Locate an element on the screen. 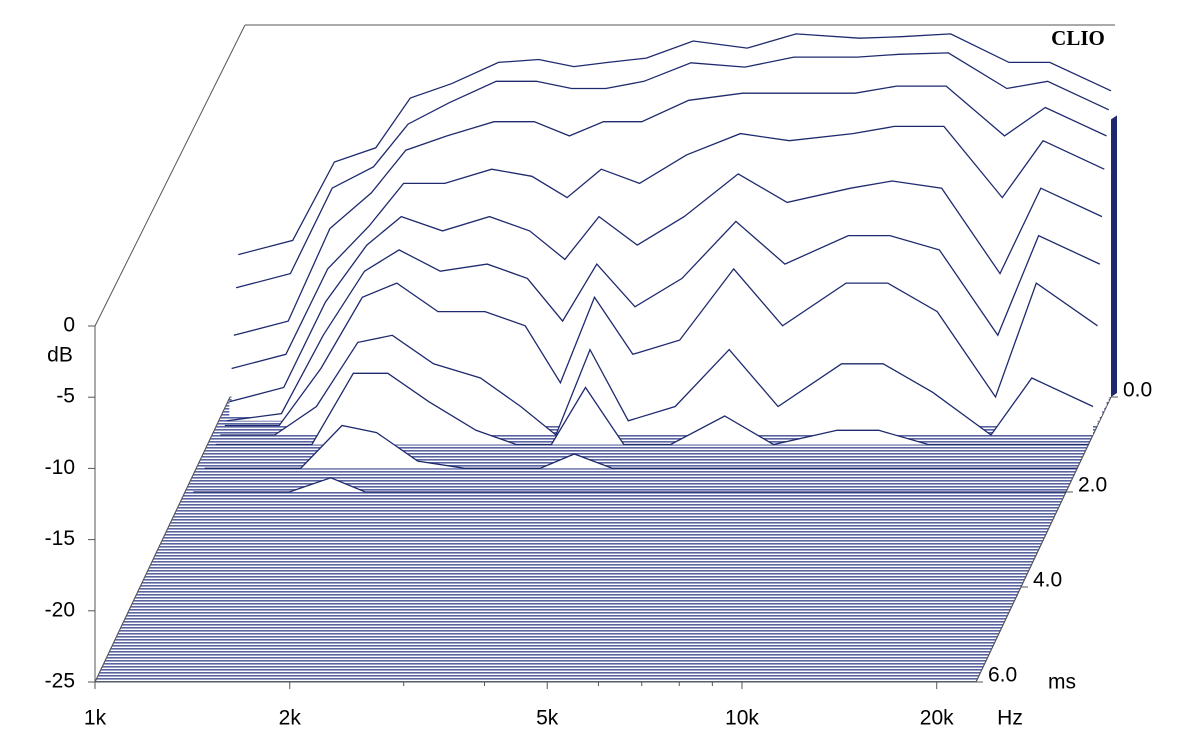 The height and width of the screenshot is (751, 1200). t-tick-label: 6.0 is located at coordinates (1002, 675).